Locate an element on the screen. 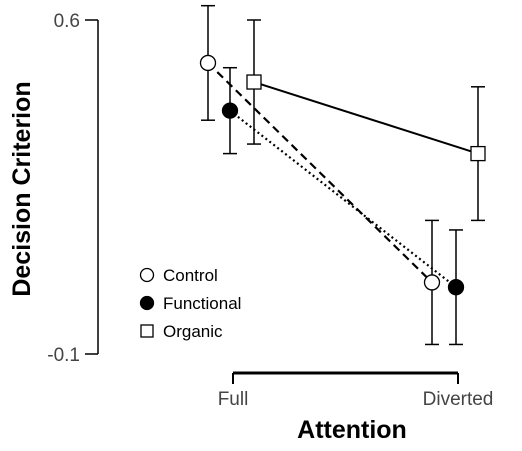 This screenshot has width=522, height=451. x-axis-title: Attention is located at coordinates (352, 430).